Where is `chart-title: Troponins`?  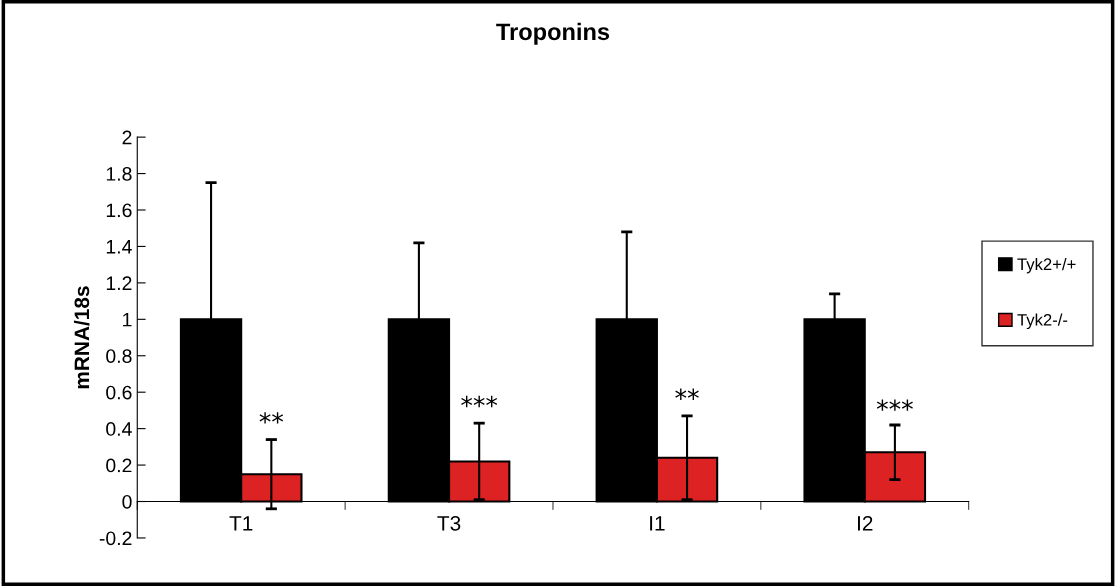
chart-title: Troponins is located at coordinates (553, 33).